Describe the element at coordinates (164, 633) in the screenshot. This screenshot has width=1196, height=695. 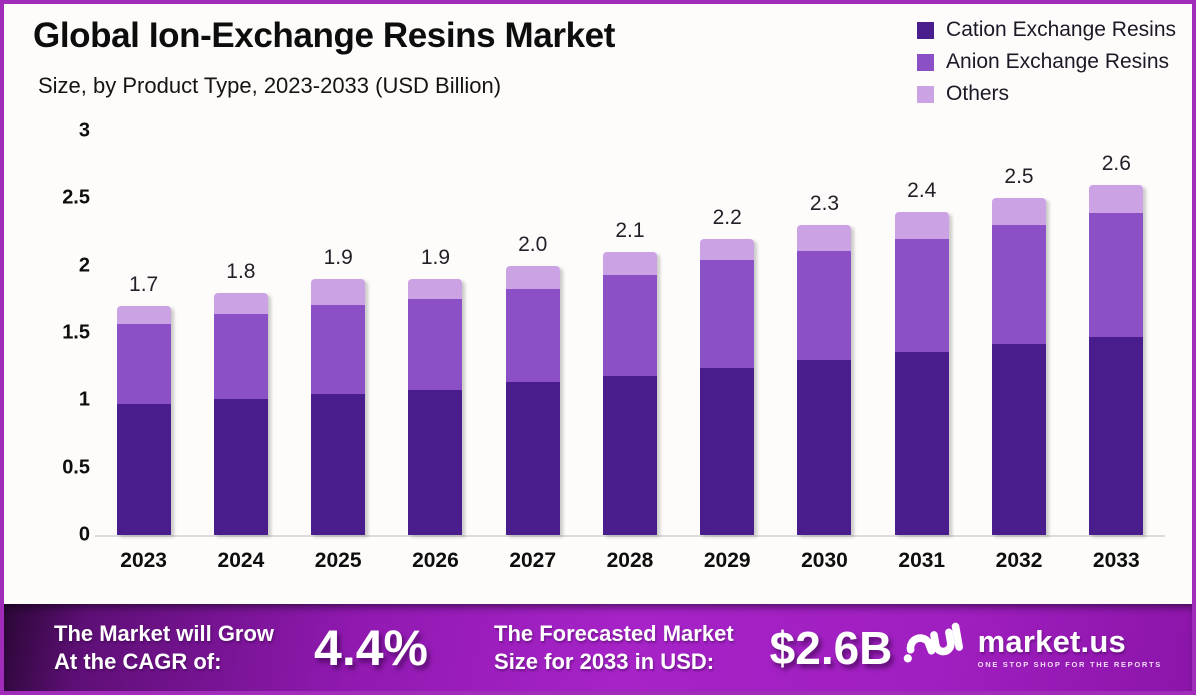
I see `cagr-label-line1: The Market will Grow` at that location.